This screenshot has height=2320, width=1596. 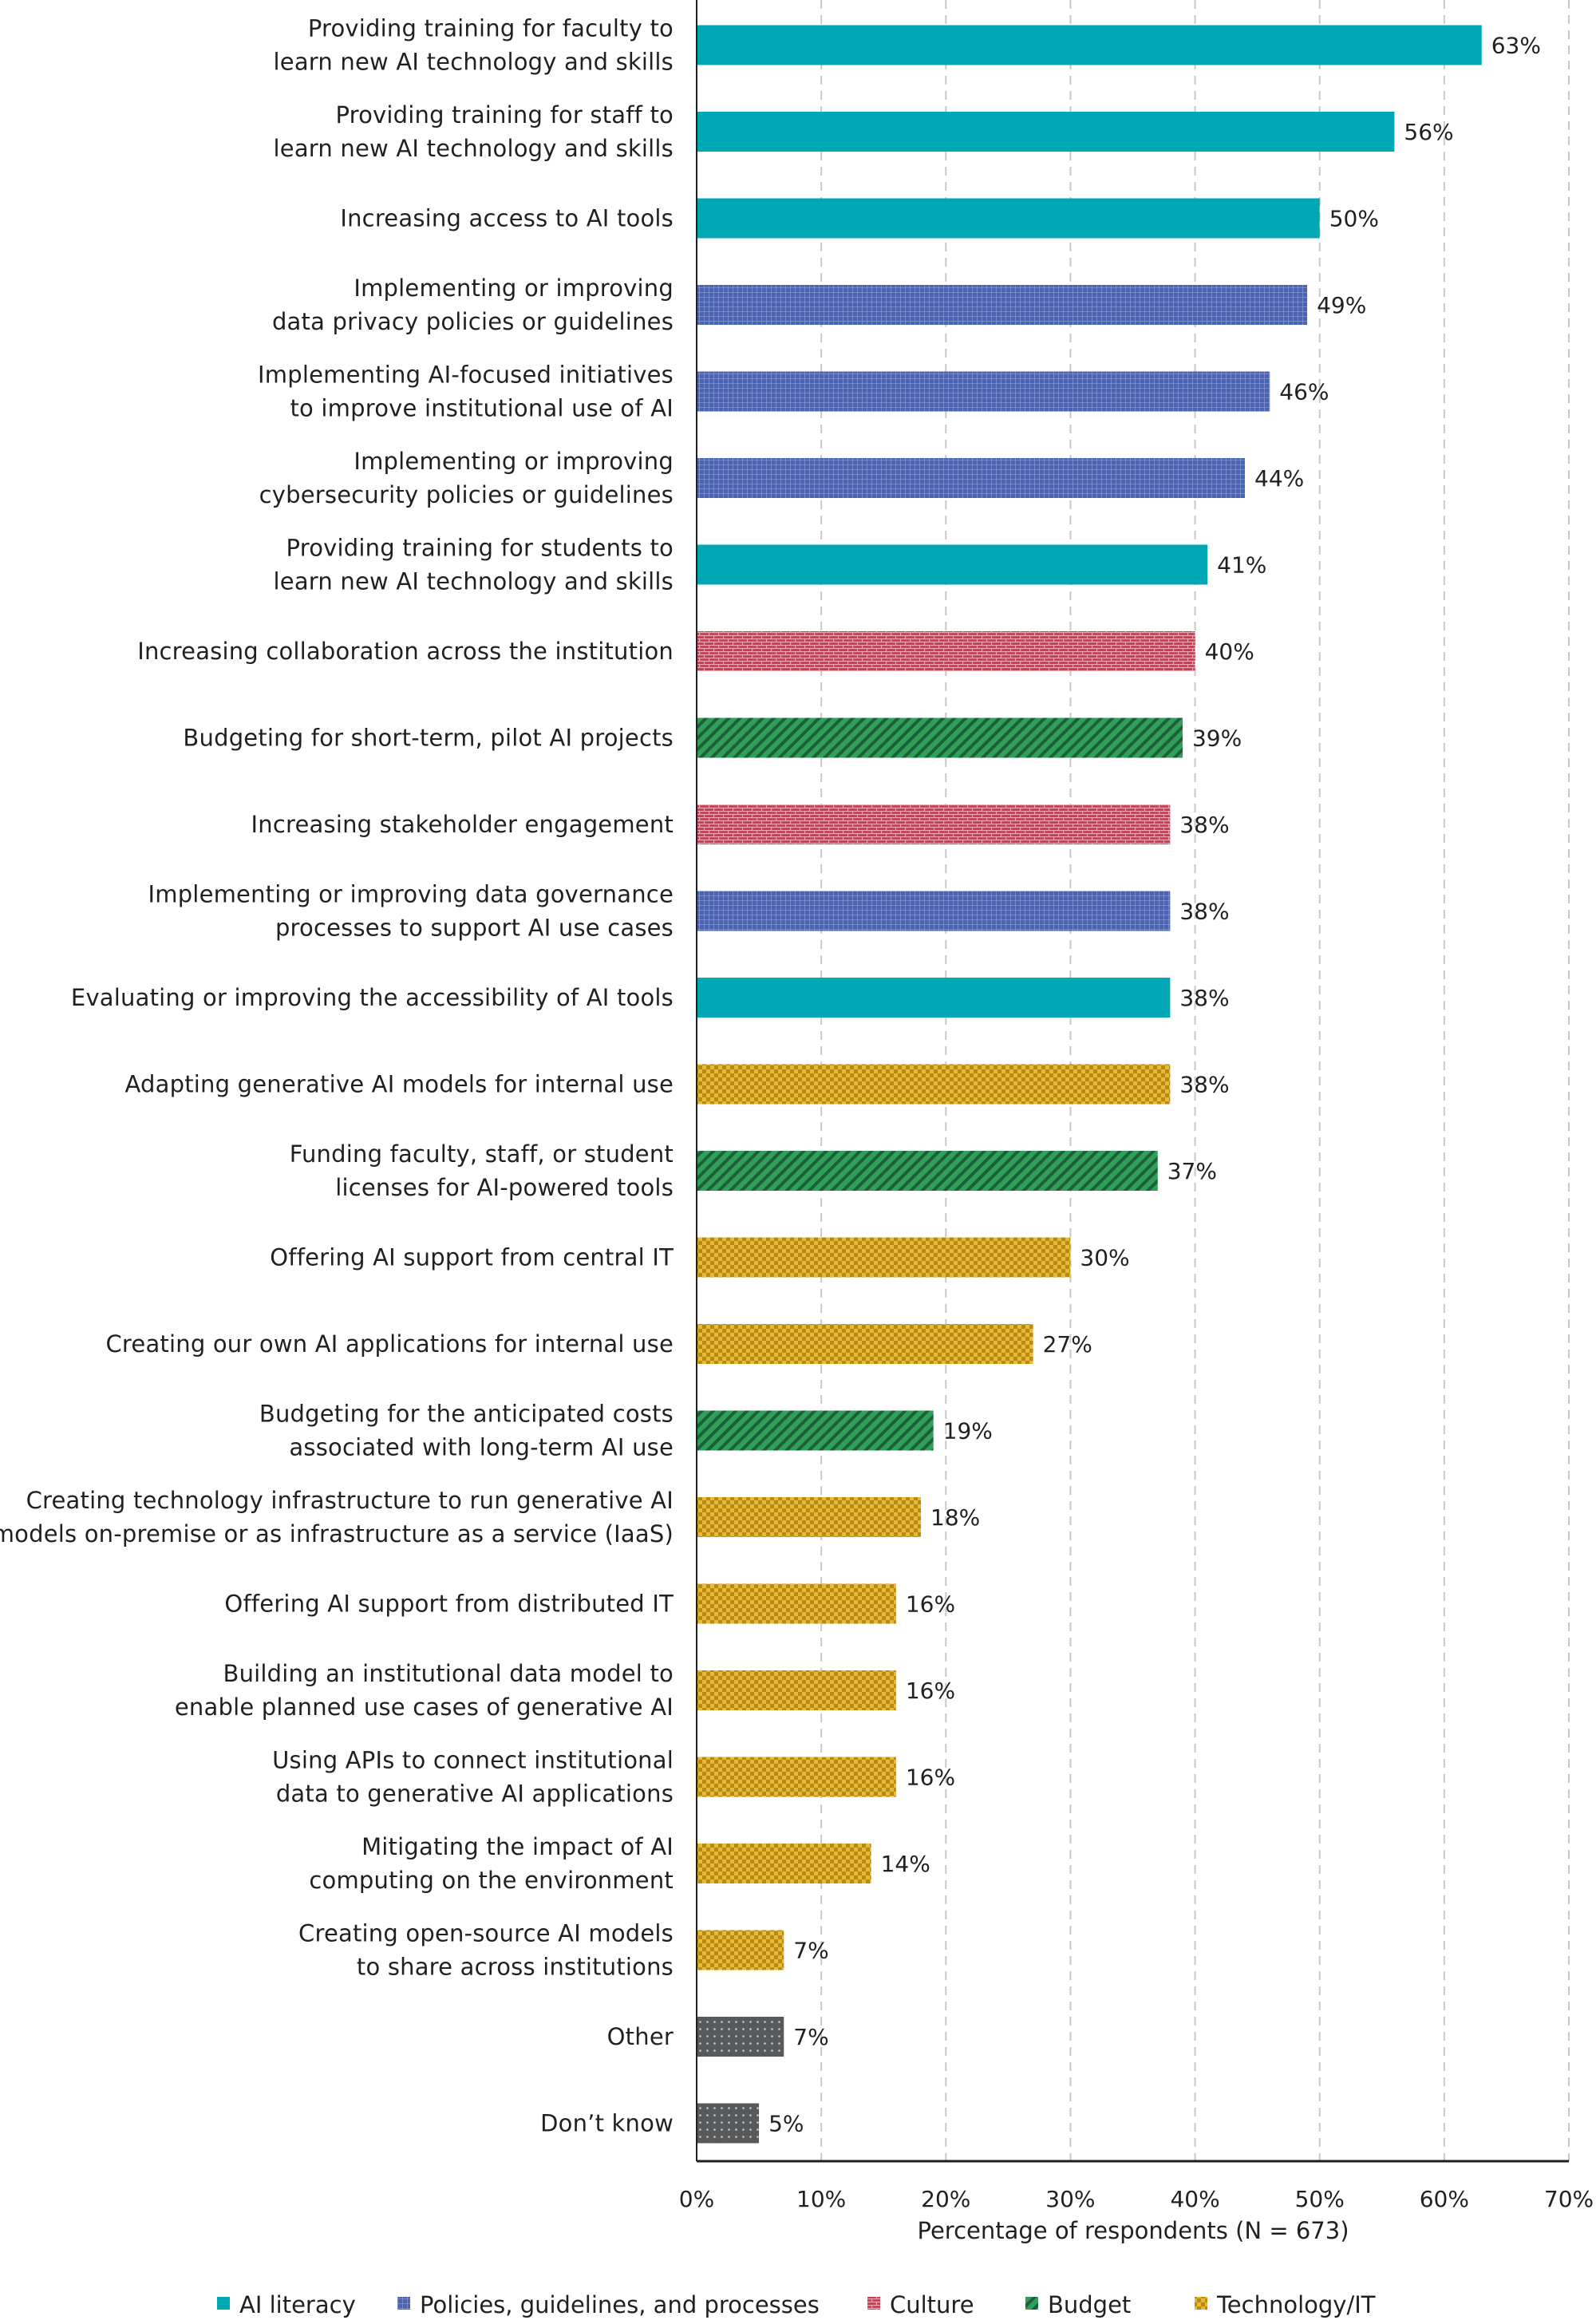 What do you see at coordinates (1279, 478) in the screenshot?
I see `data-label: 44%` at bounding box center [1279, 478].